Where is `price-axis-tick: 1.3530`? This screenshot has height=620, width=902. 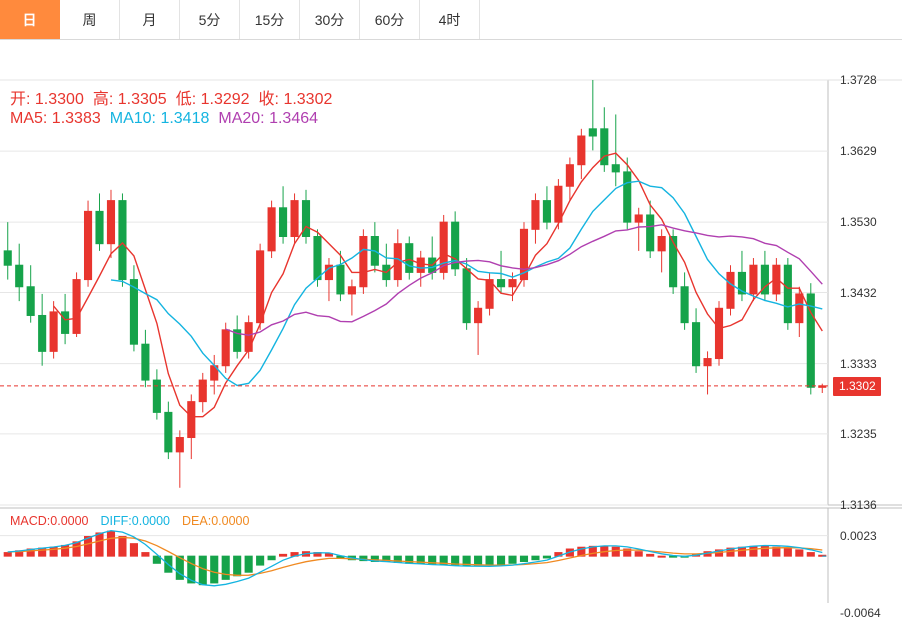
price-axis-tick: 1.3530 is located at coordinates (858, 222).